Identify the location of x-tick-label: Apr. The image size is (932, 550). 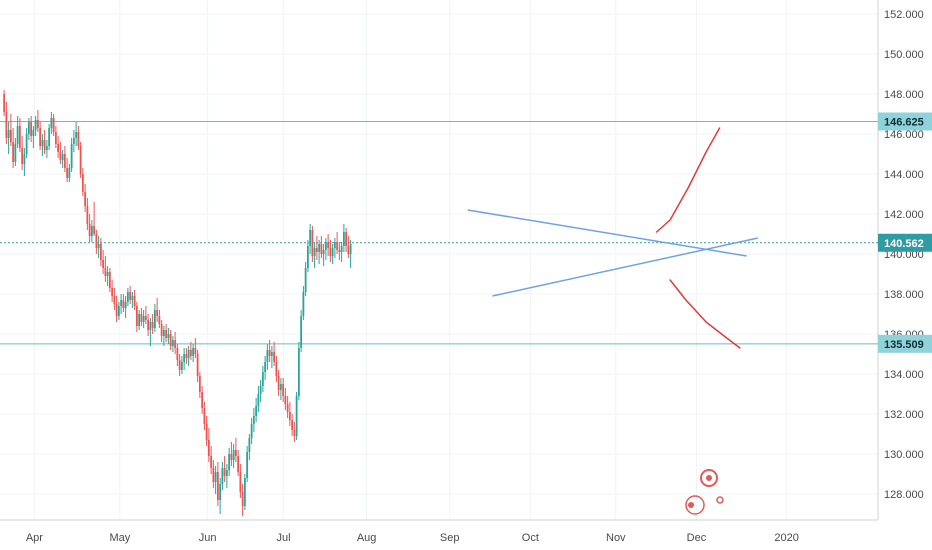
(34, 538).